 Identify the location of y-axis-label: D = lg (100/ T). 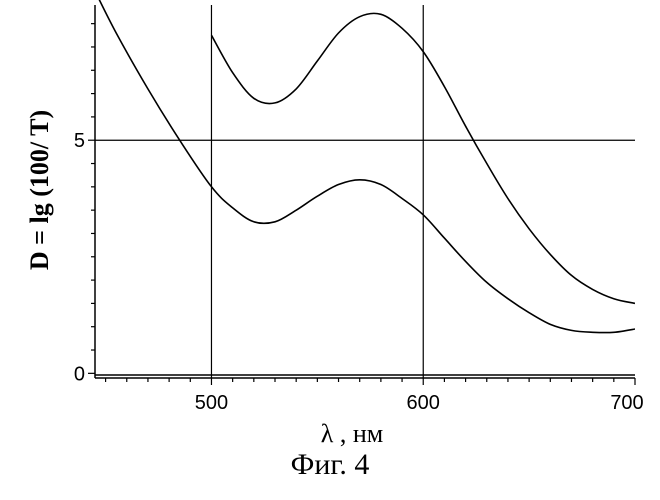
(39, 190).